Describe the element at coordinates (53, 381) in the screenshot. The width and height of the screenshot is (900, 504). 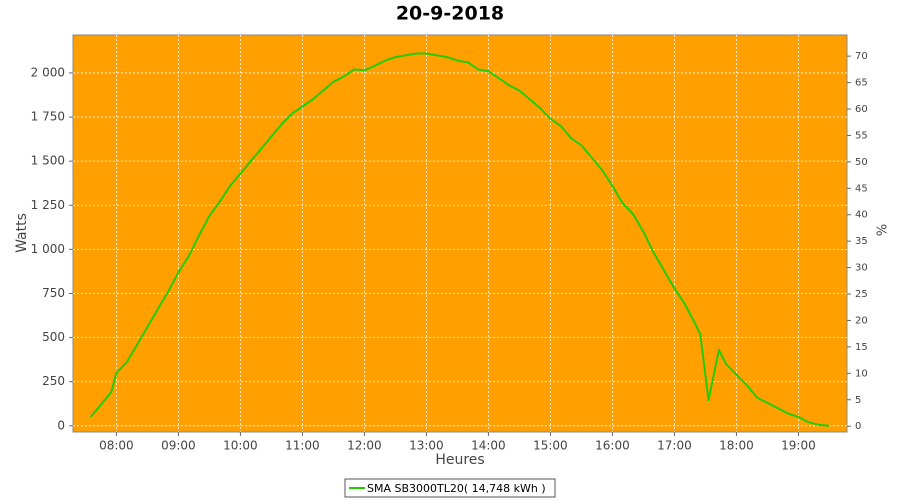
I see `y-tick-label: 250` at that location.